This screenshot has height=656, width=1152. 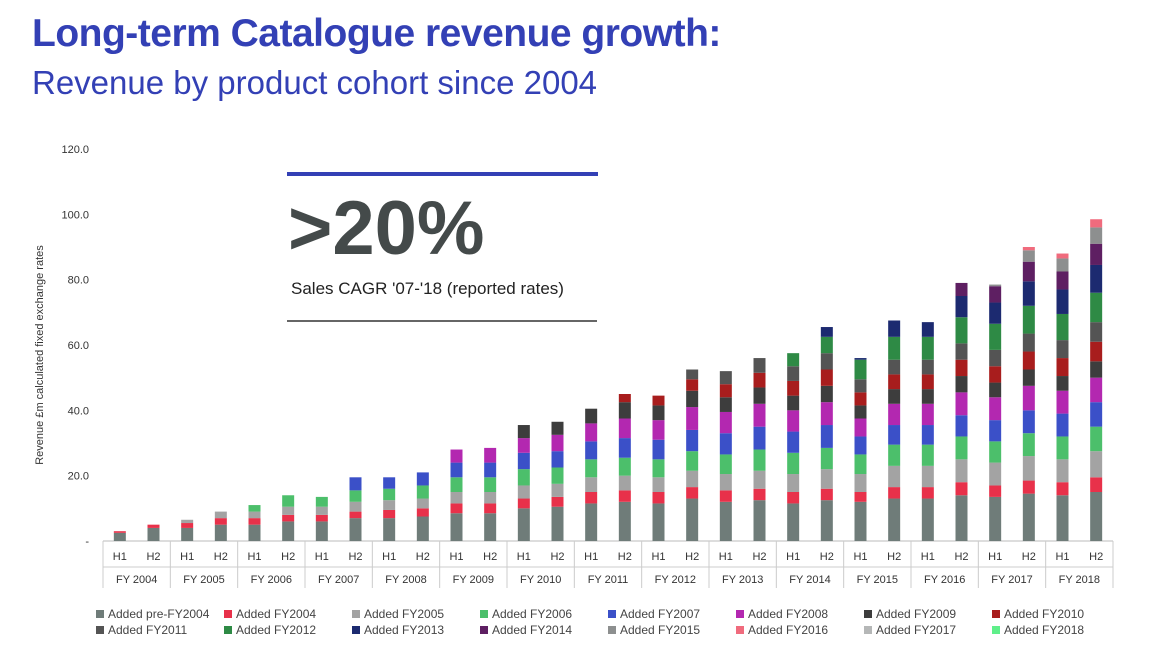 I want to click on x-year-label: FY 2012, so click(x=675, y=580).